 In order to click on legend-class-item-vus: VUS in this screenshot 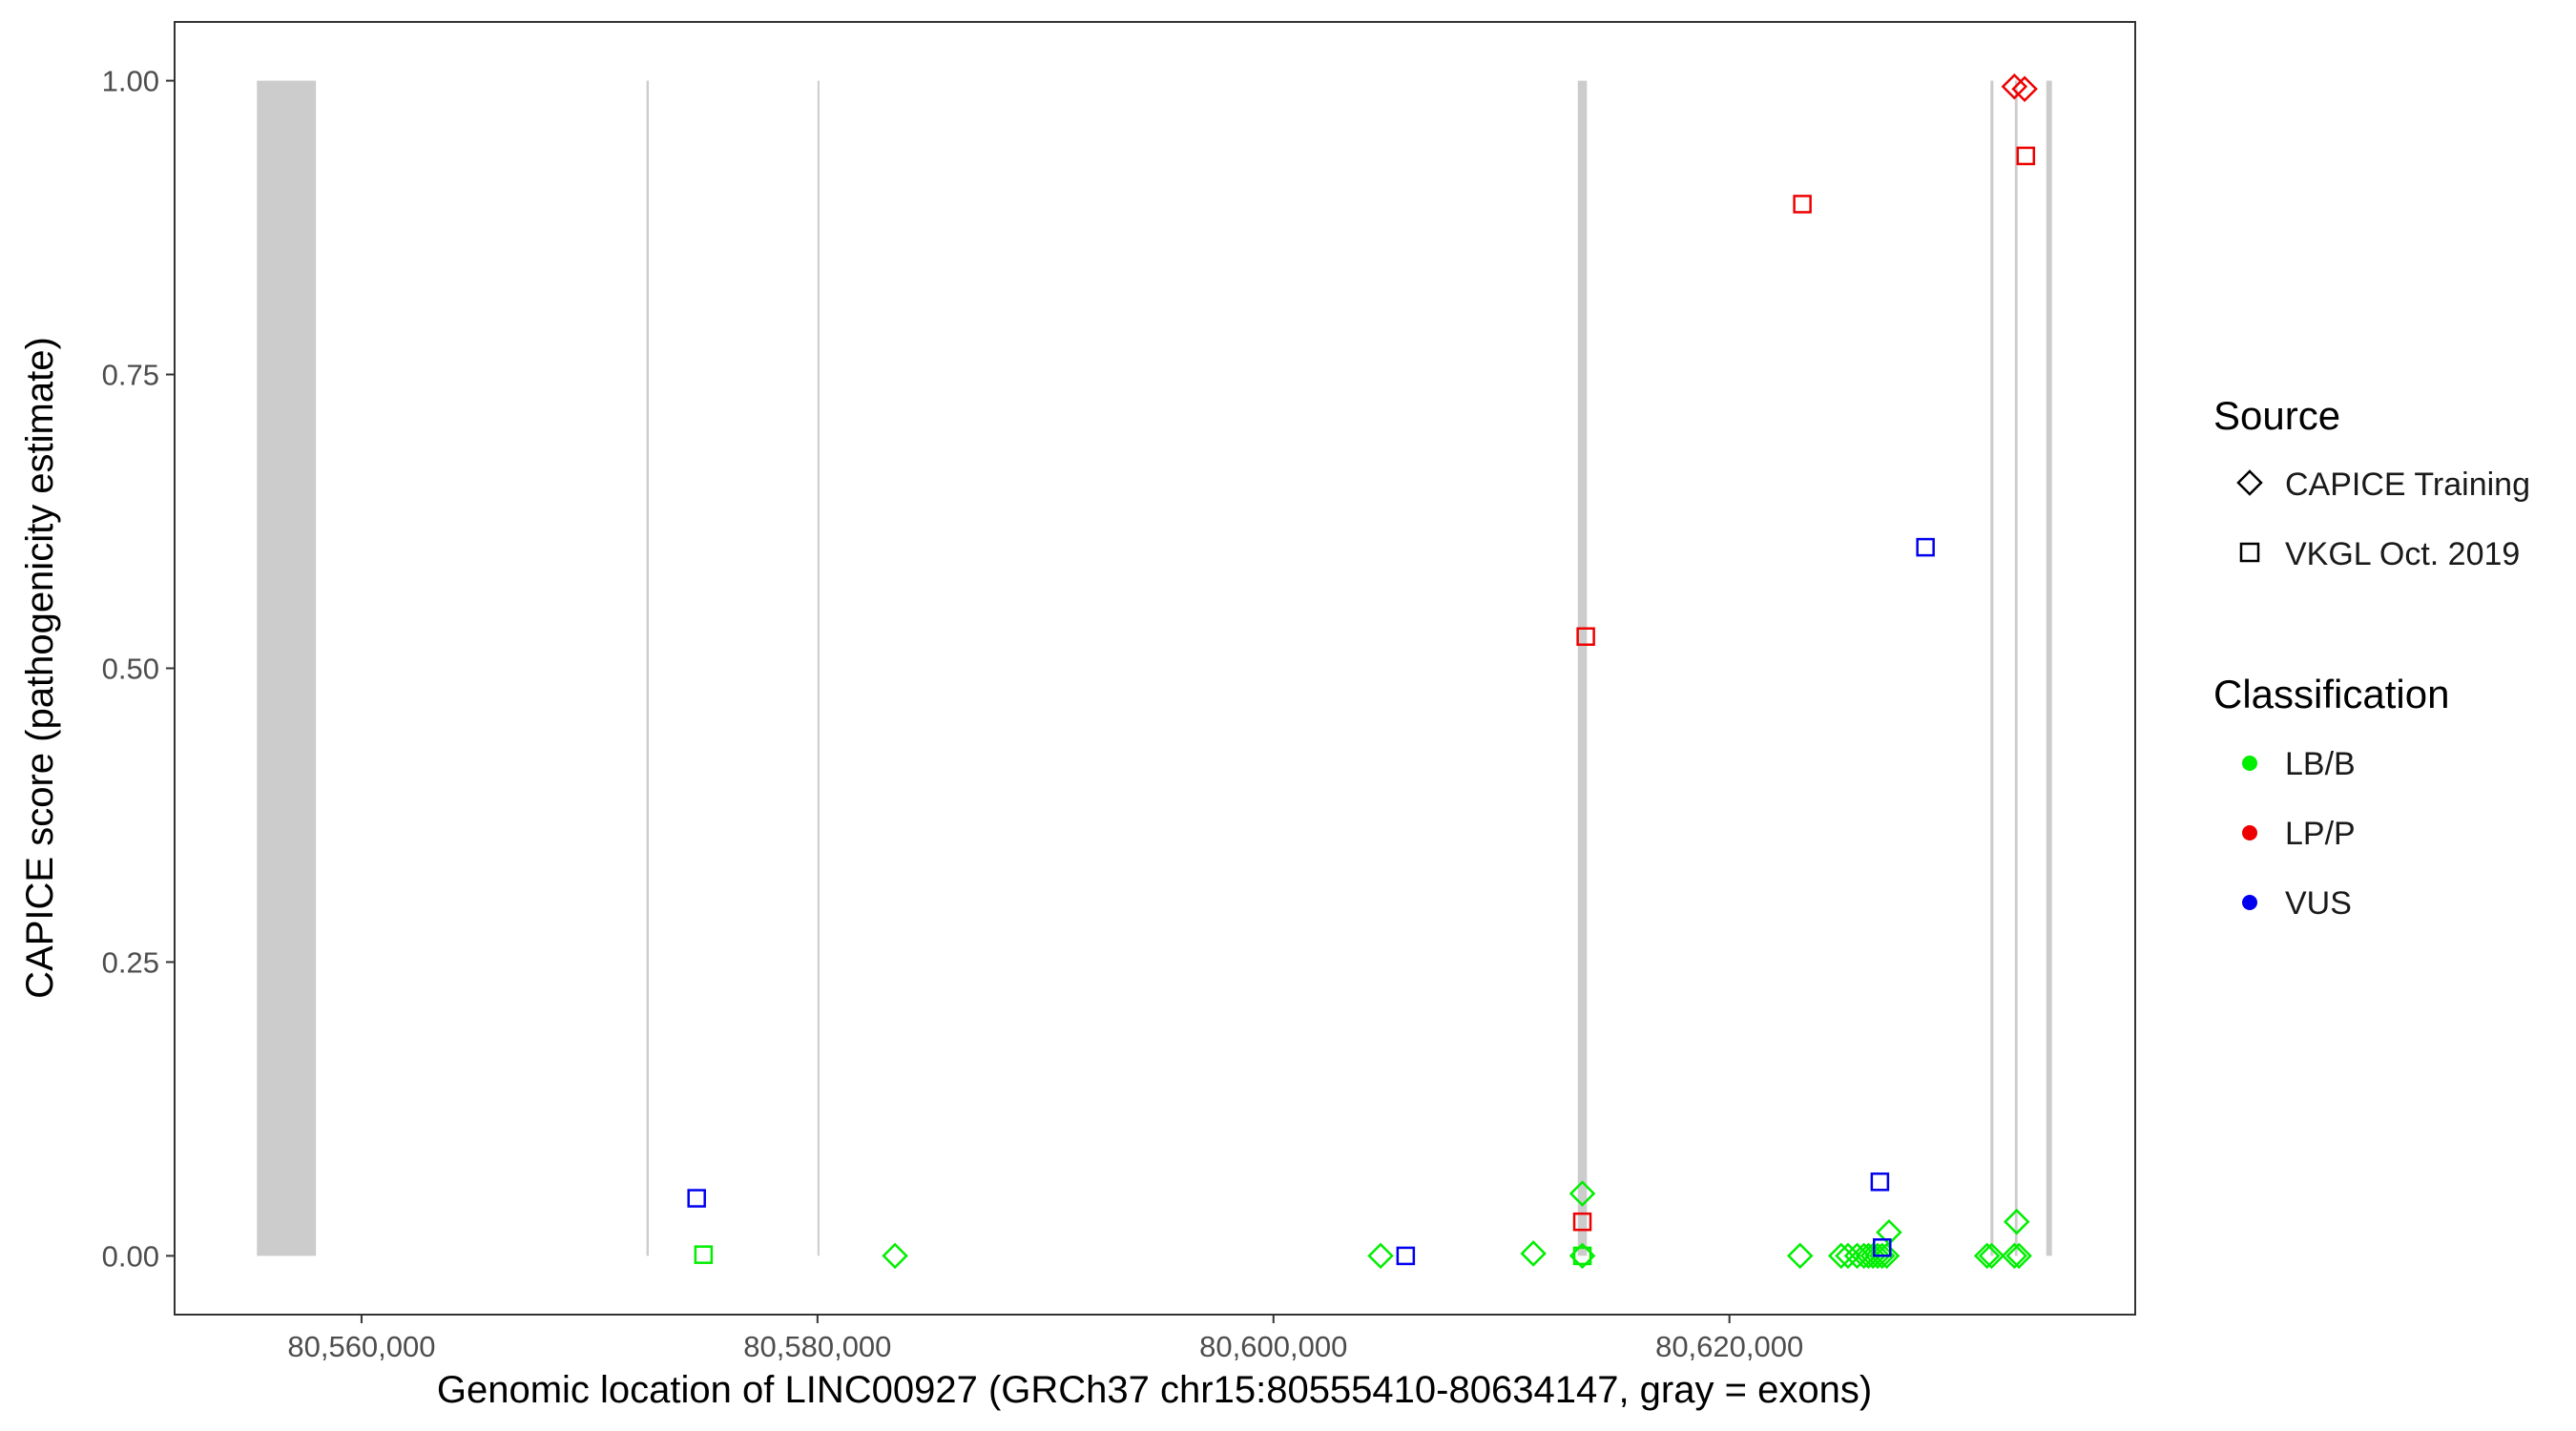, I will do `click(2297, 903)`.